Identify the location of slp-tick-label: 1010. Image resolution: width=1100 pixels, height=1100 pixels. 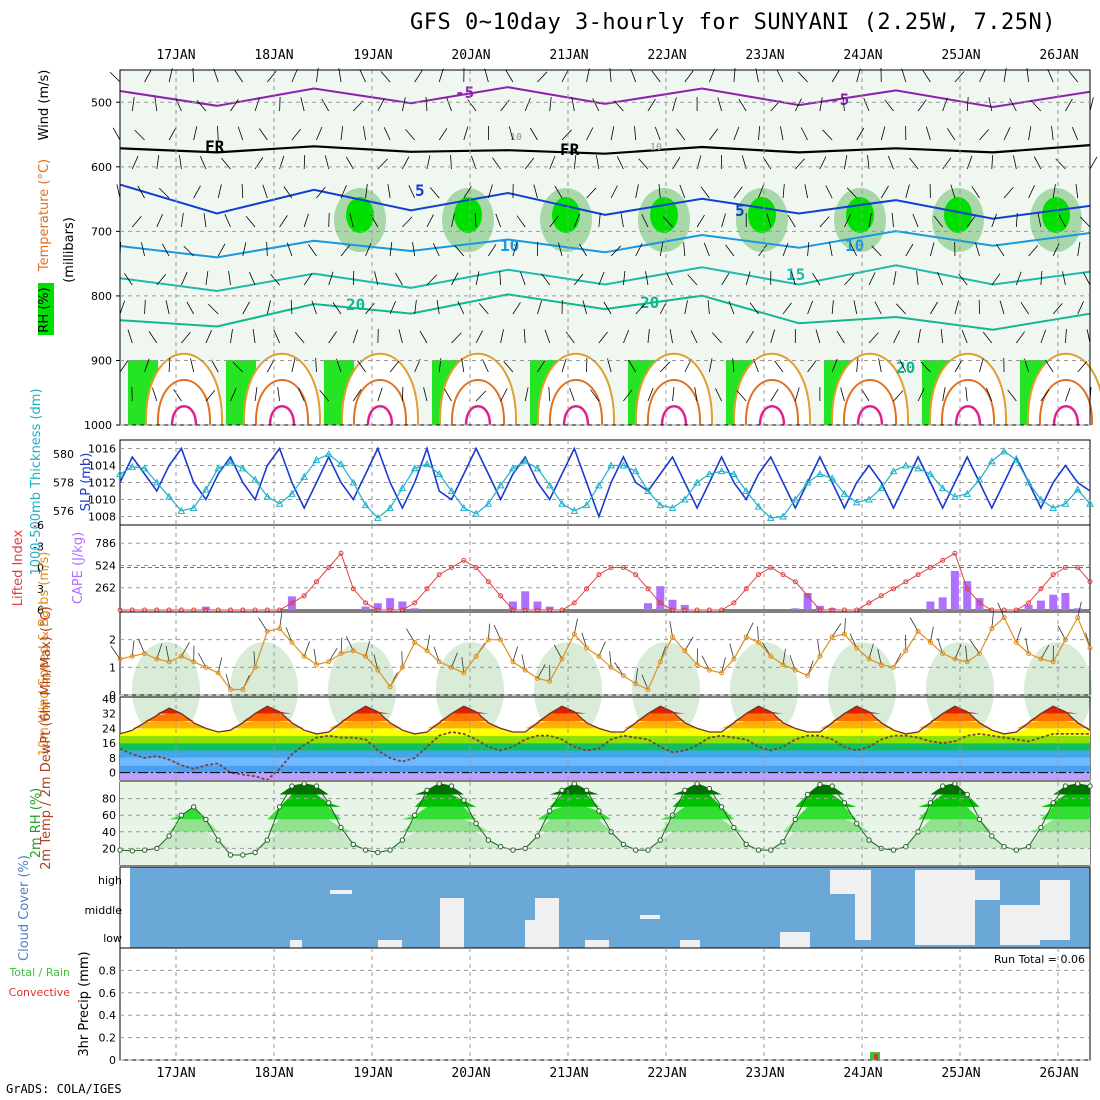
(102, 500).